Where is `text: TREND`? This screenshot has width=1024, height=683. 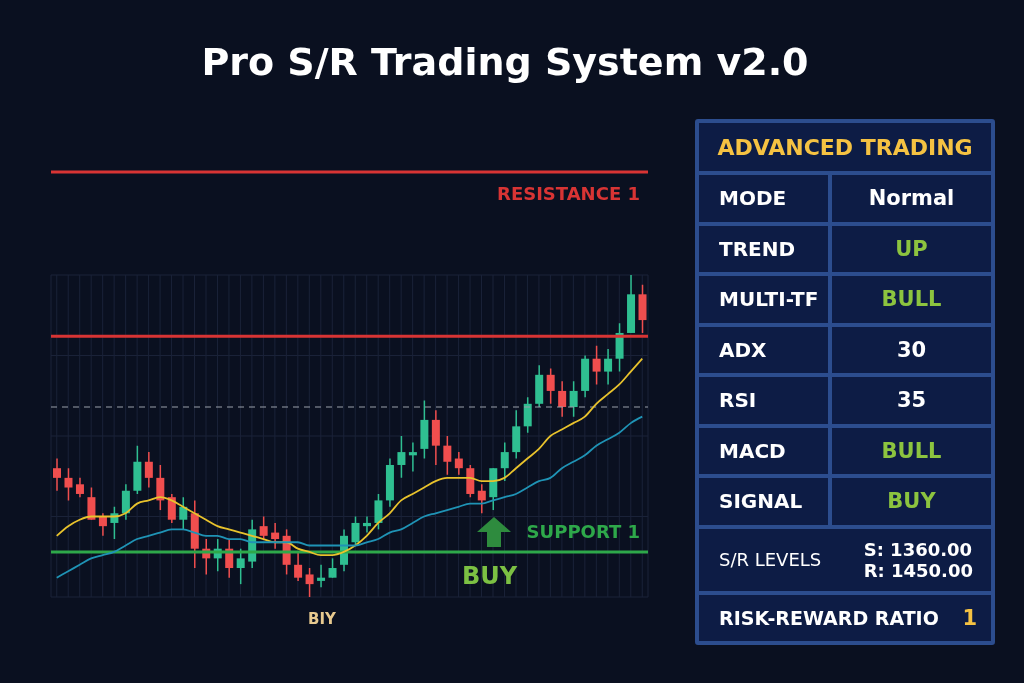
text: TREND is located at coordinates (763, 248).